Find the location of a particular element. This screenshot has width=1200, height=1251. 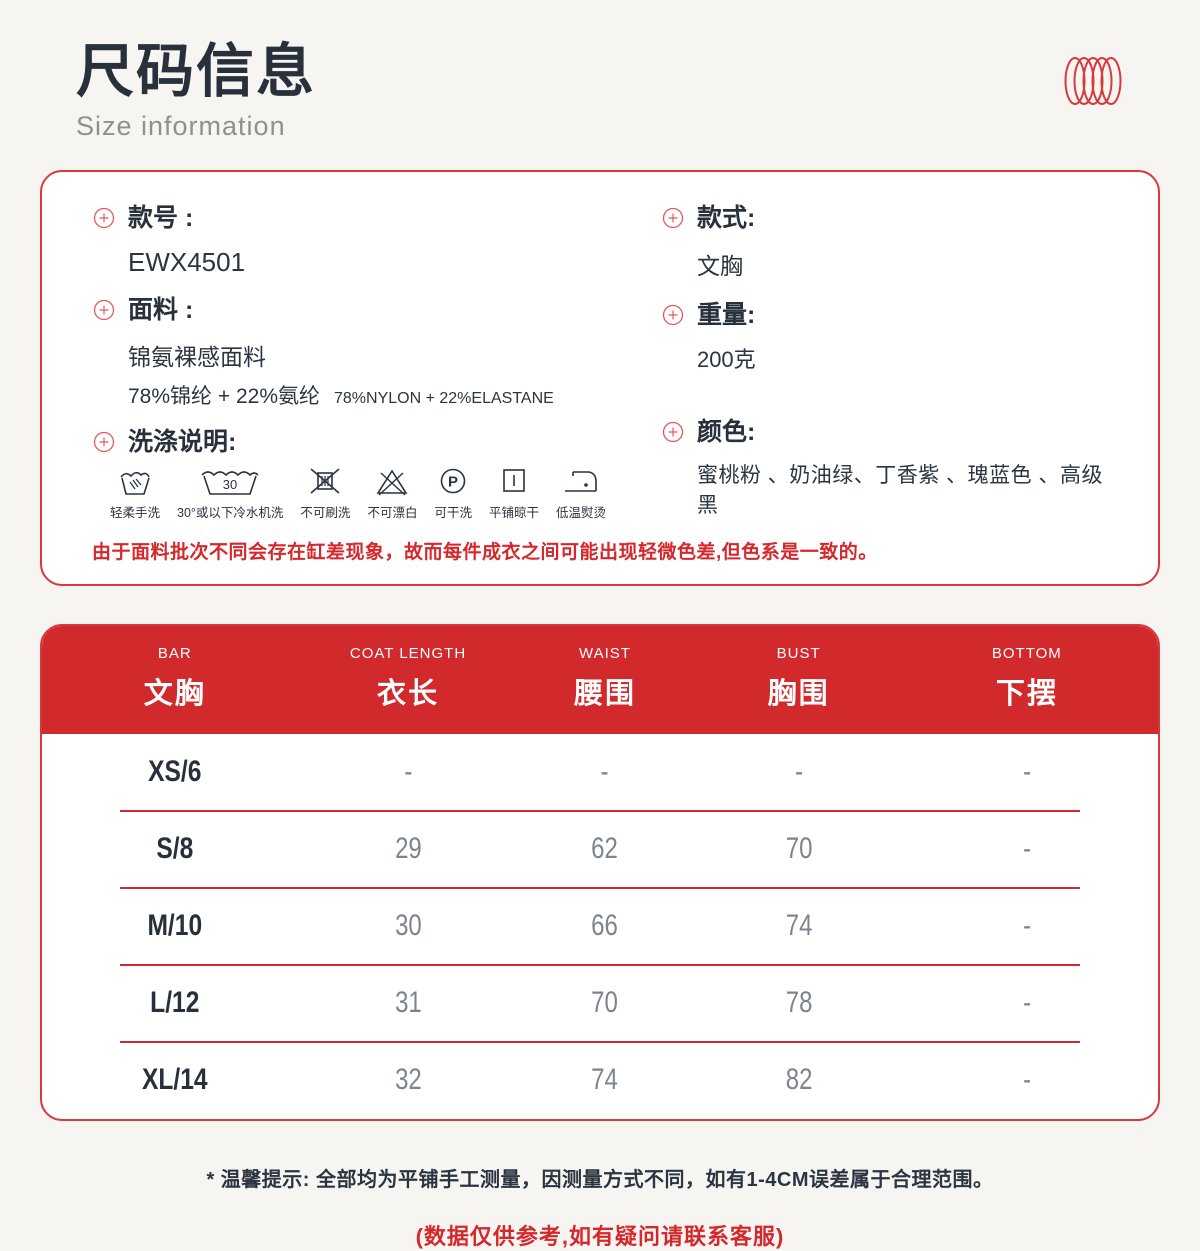

wash-icons-row: 轻柔手洗 30 30°或以下冷水机洗 不可刷洗 is located at coordinates (385, 492).